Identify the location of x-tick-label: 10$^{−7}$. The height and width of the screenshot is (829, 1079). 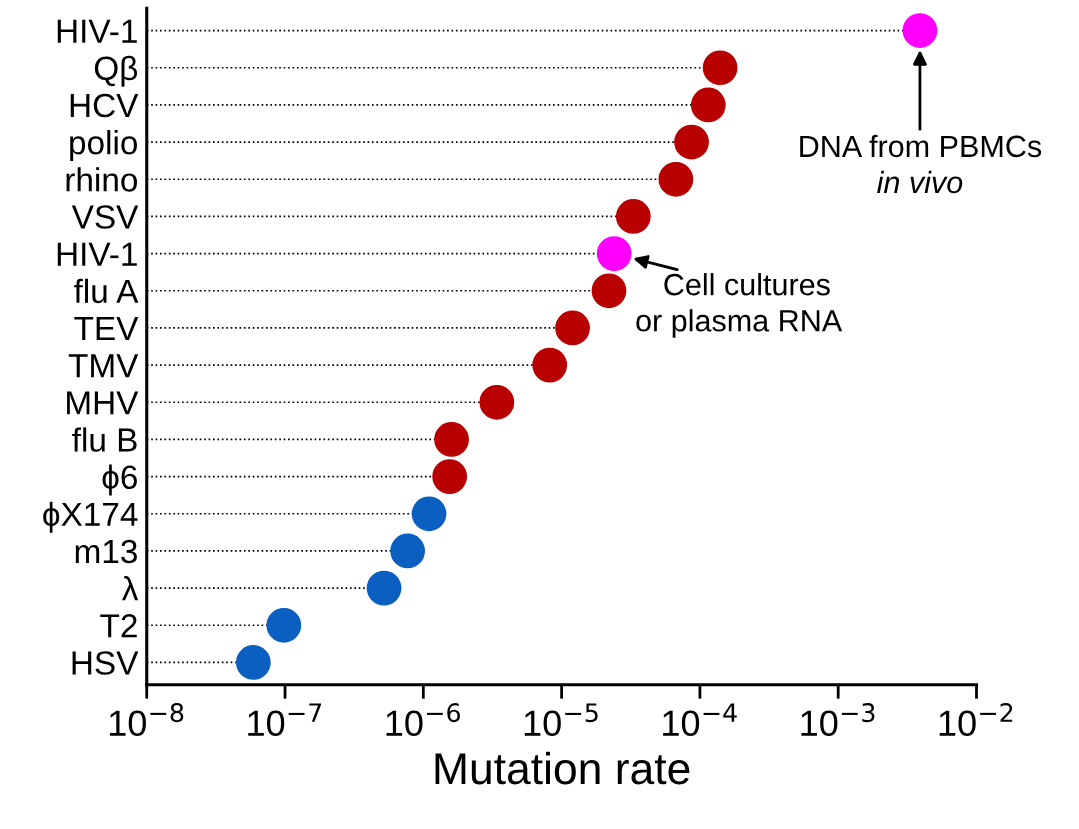
(285, 720).